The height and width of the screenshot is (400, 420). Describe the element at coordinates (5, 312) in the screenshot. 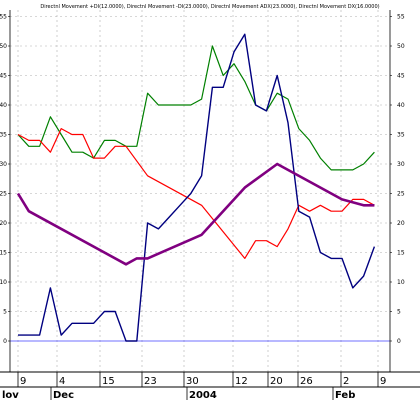

I see `y-tick-label-left: 5` at that location.